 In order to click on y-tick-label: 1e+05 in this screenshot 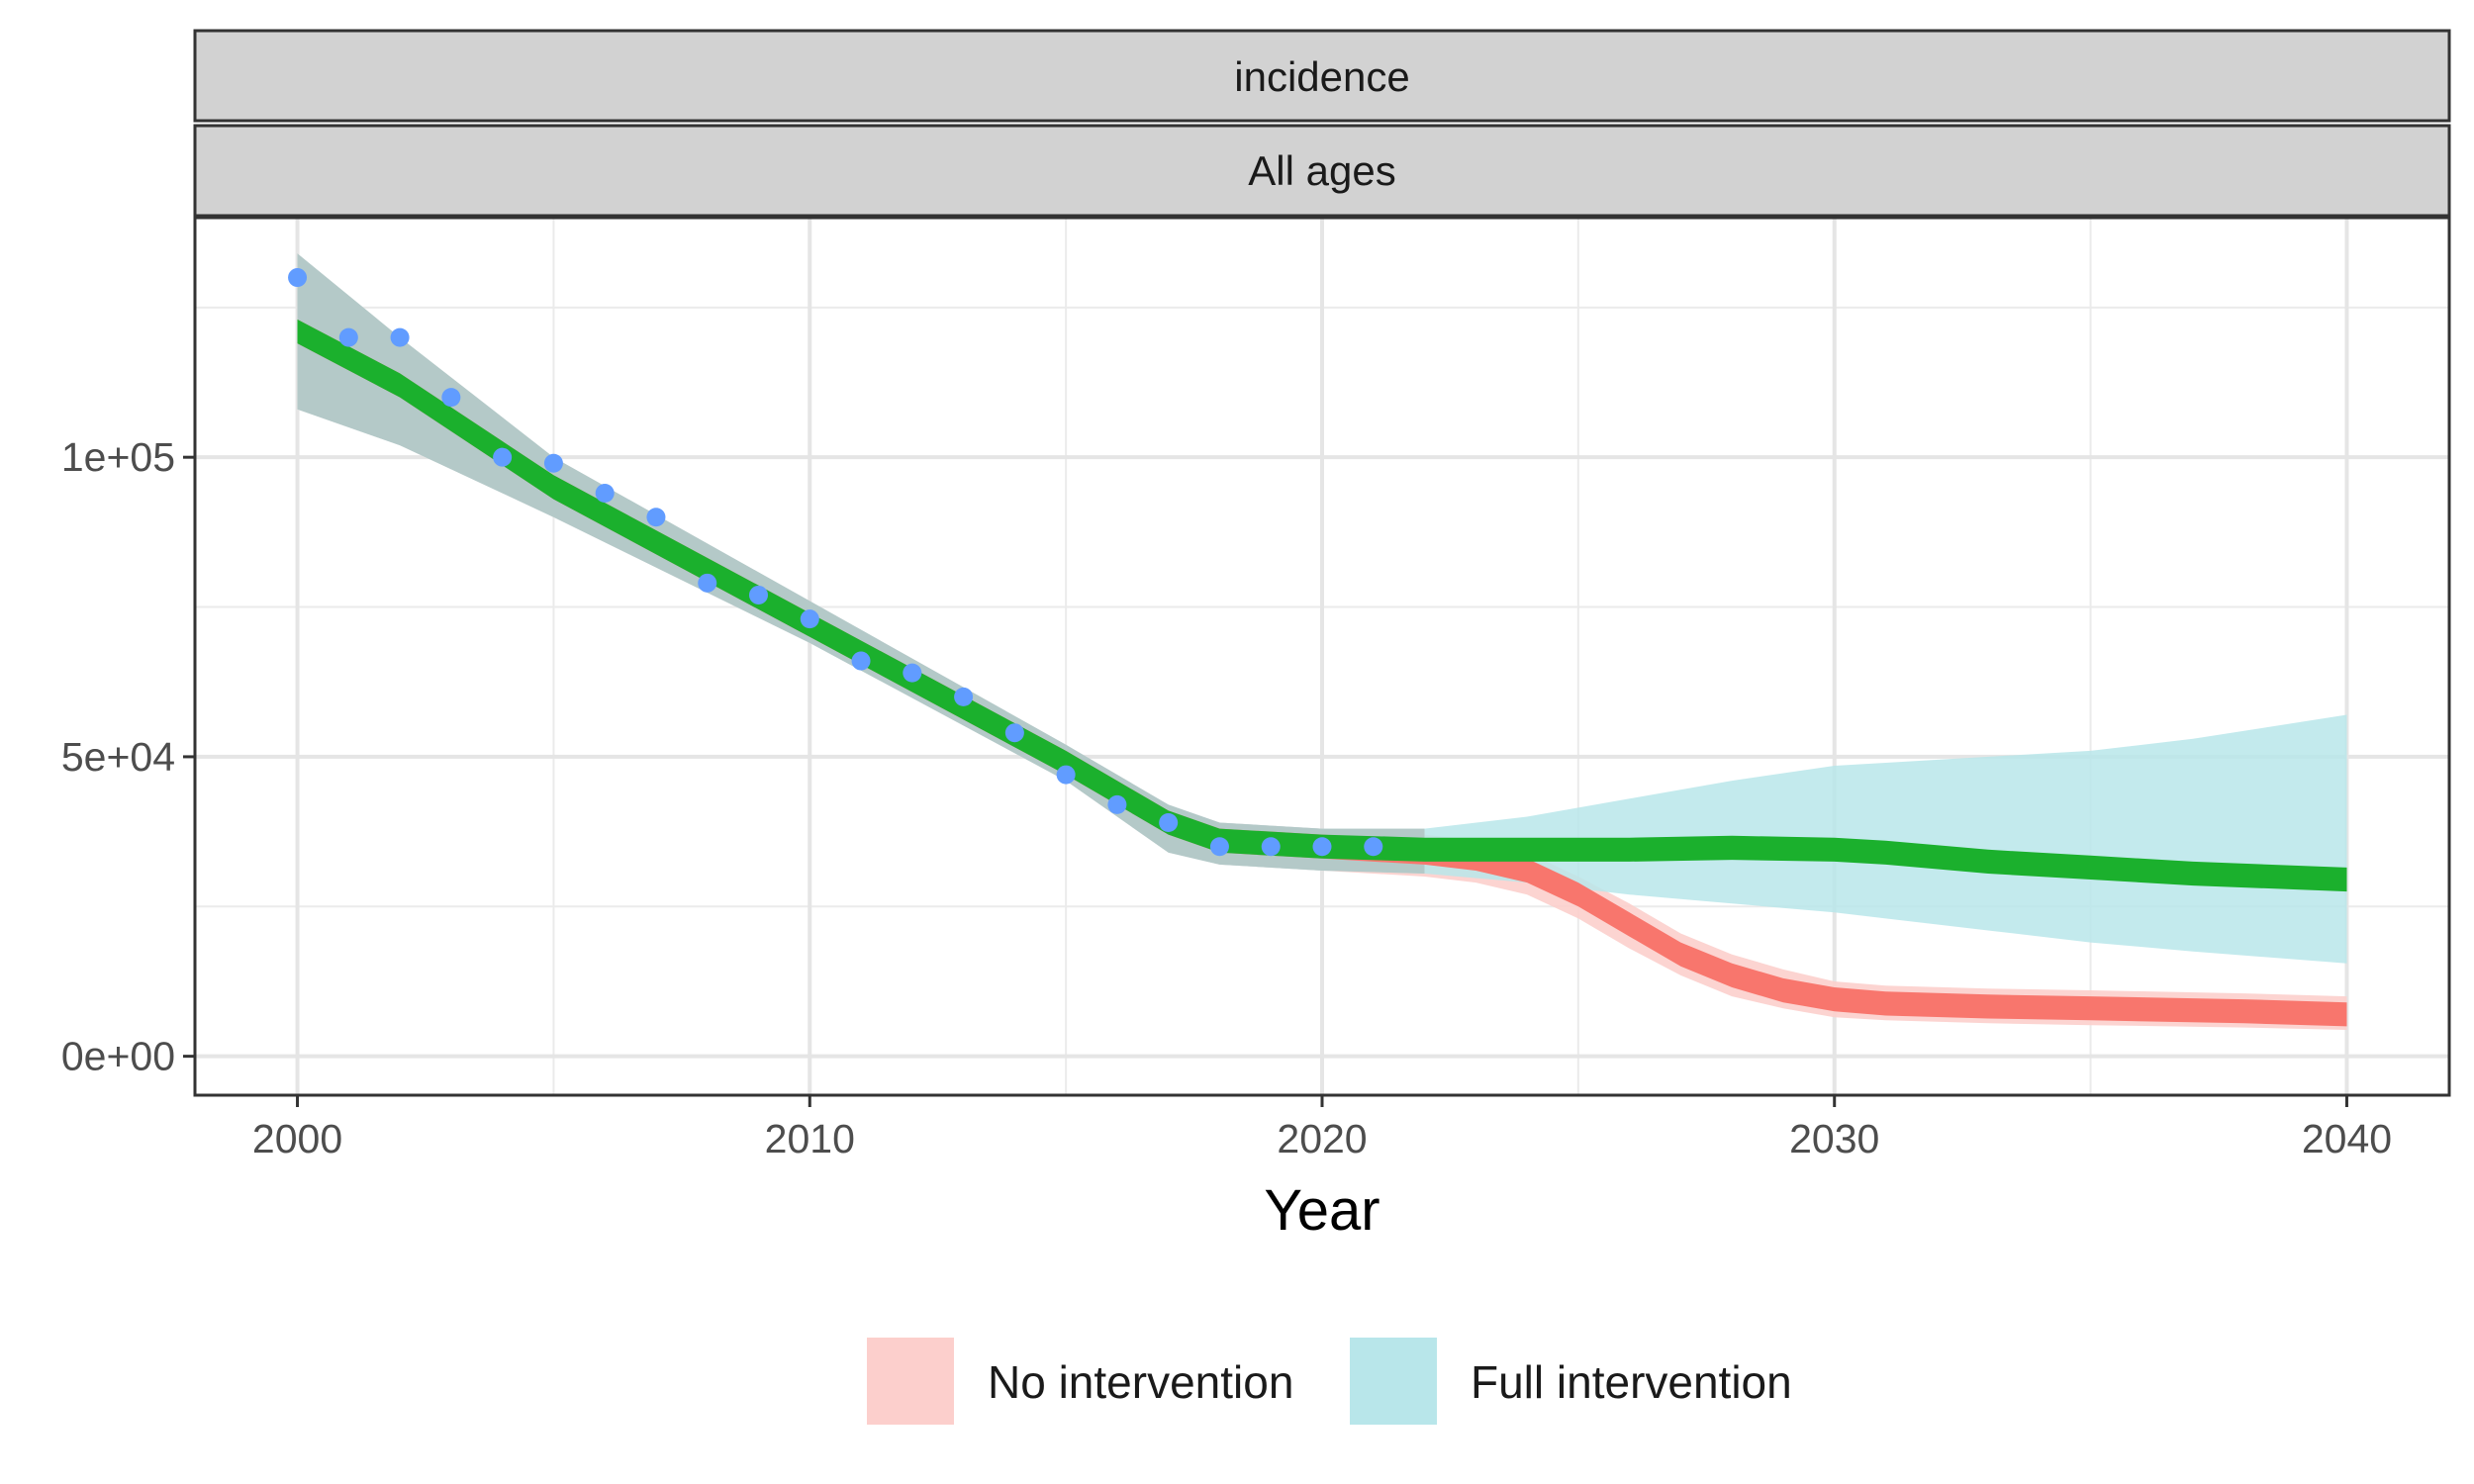, I will do `click(118, 457)`.